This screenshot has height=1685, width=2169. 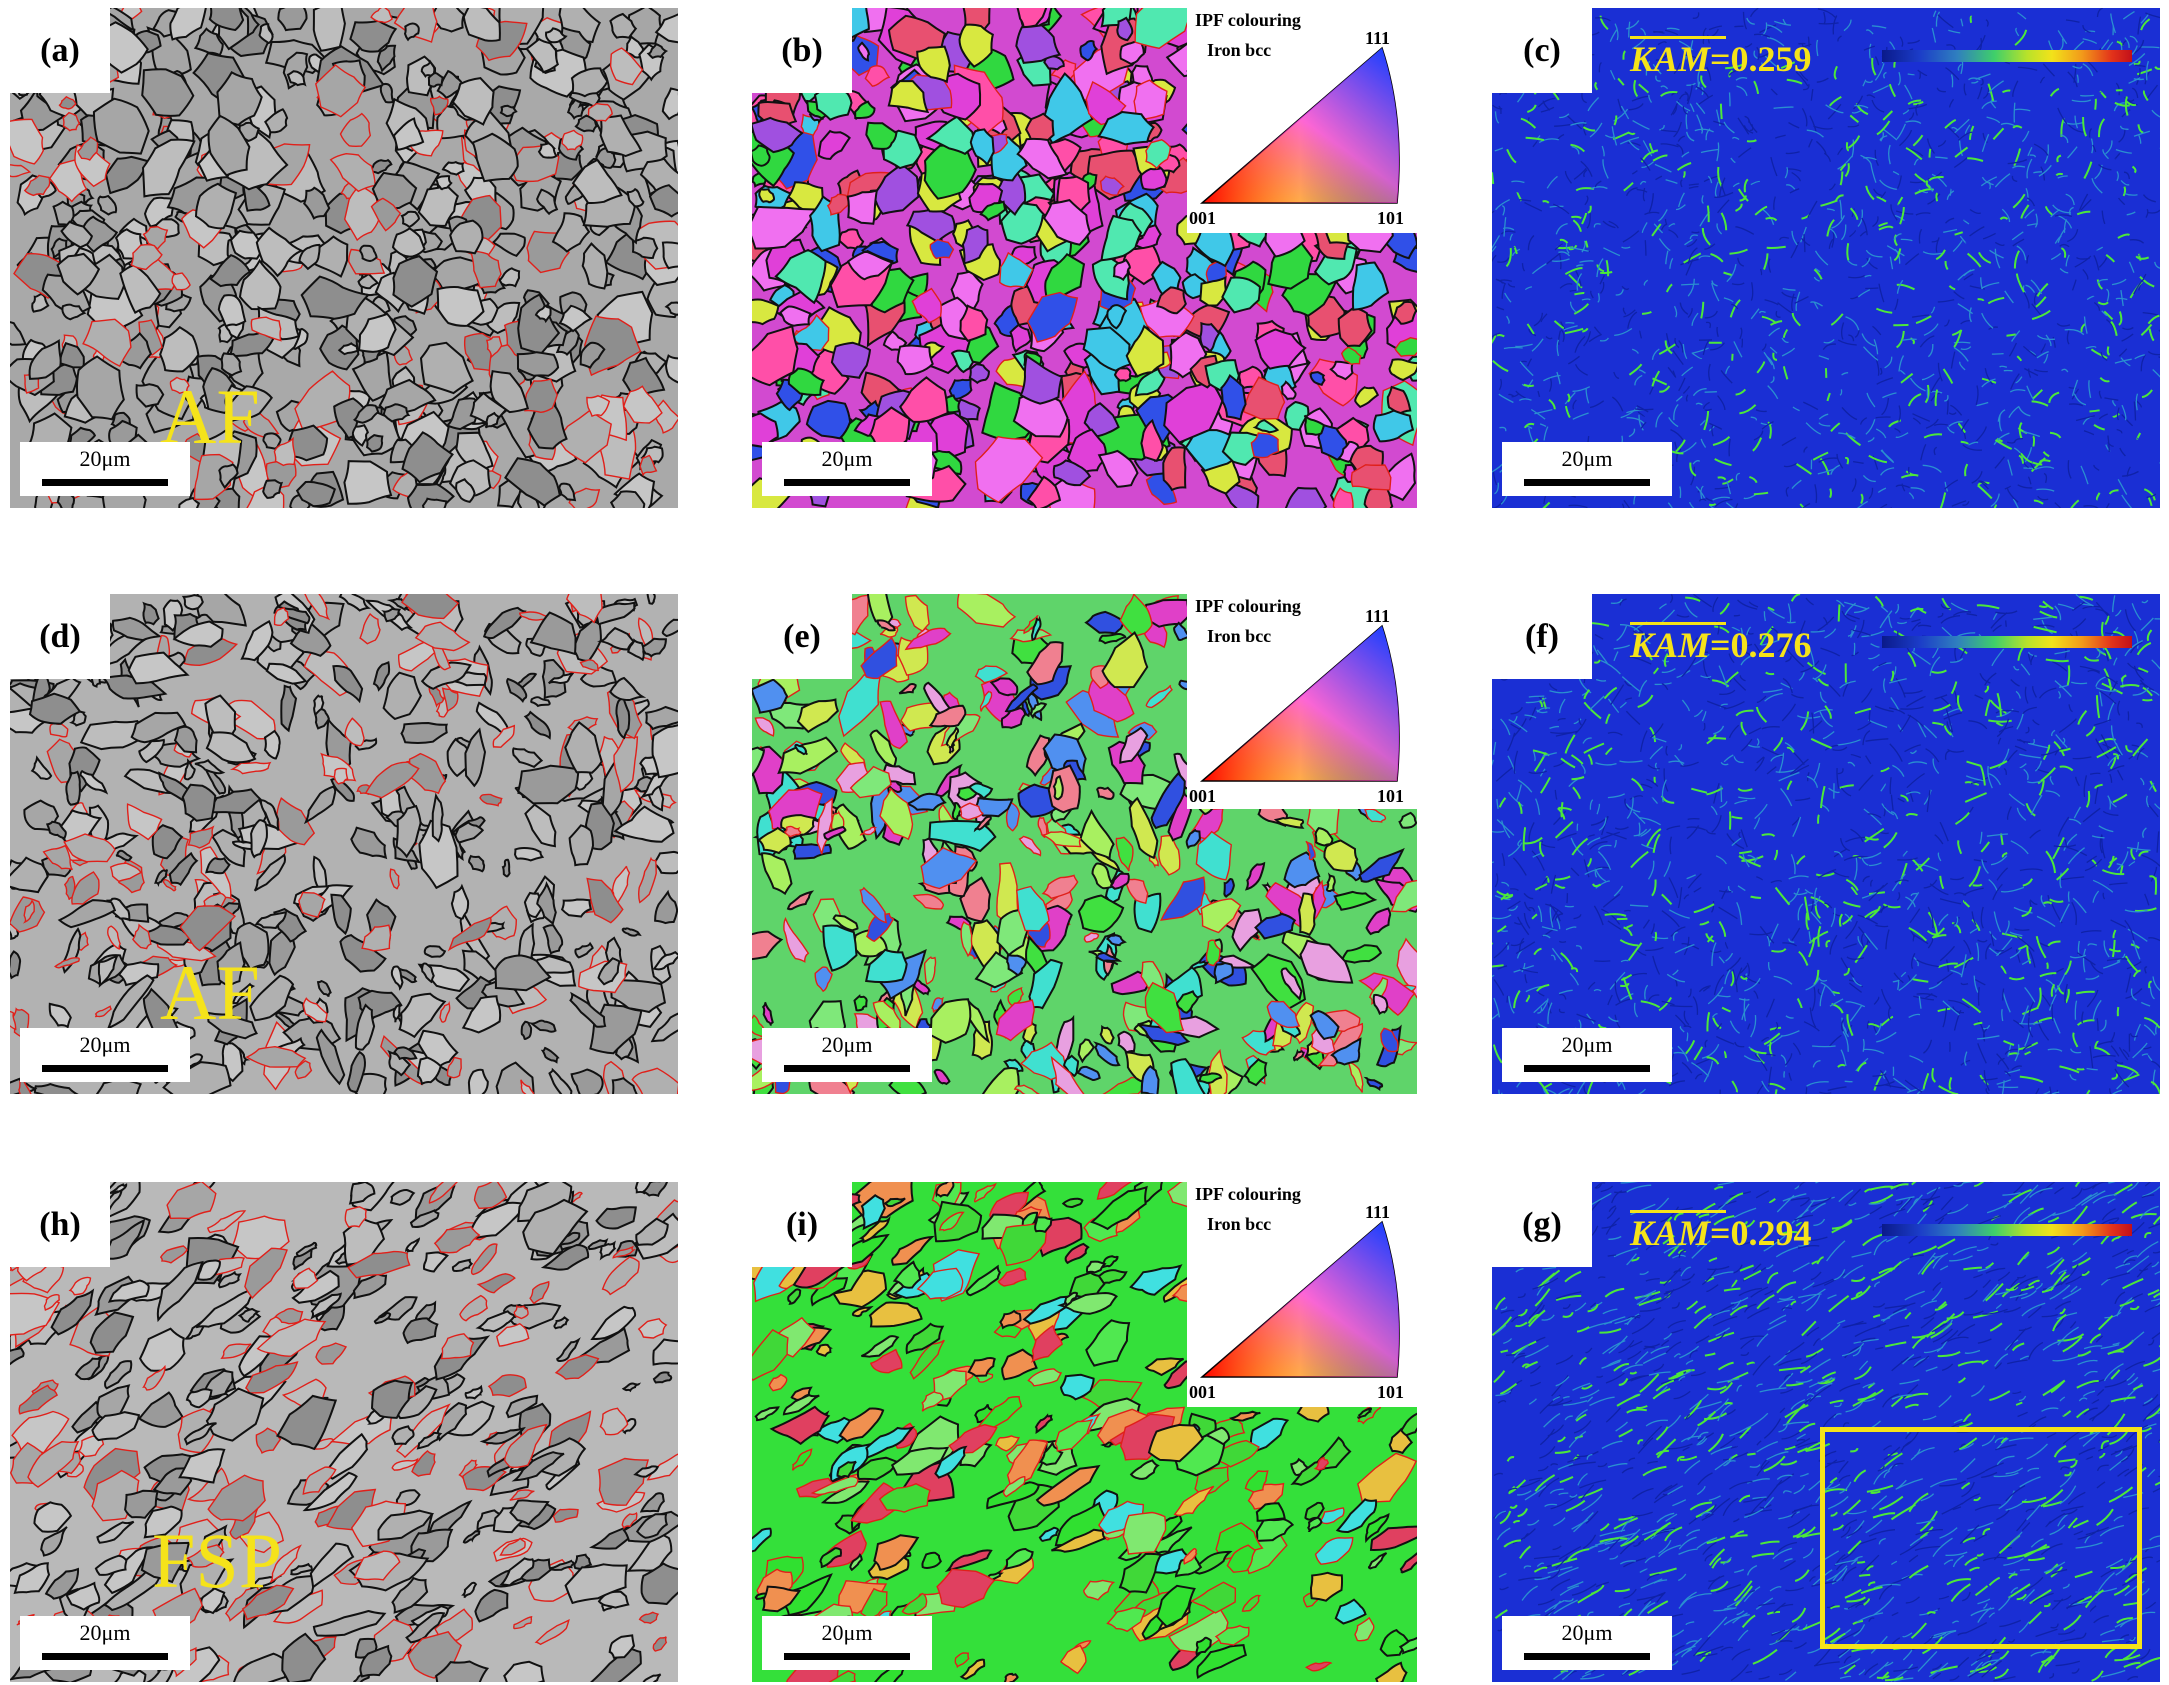 What do you see at coordinates (1981, 1538) in the screenshot?
I see `highlight-box` at bounding box center [1981, 1538].